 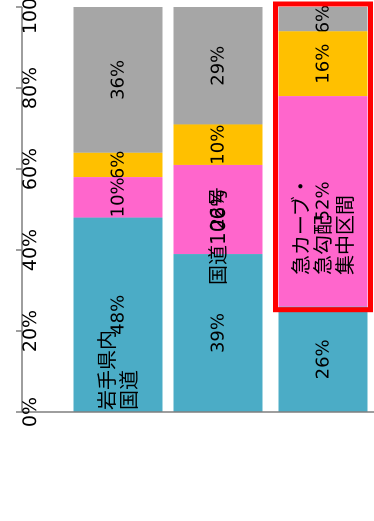 What do you see at coordinates (30, 331) in the screenshot?
I see `tick-label: 20%` at bounding box center [30, 331].